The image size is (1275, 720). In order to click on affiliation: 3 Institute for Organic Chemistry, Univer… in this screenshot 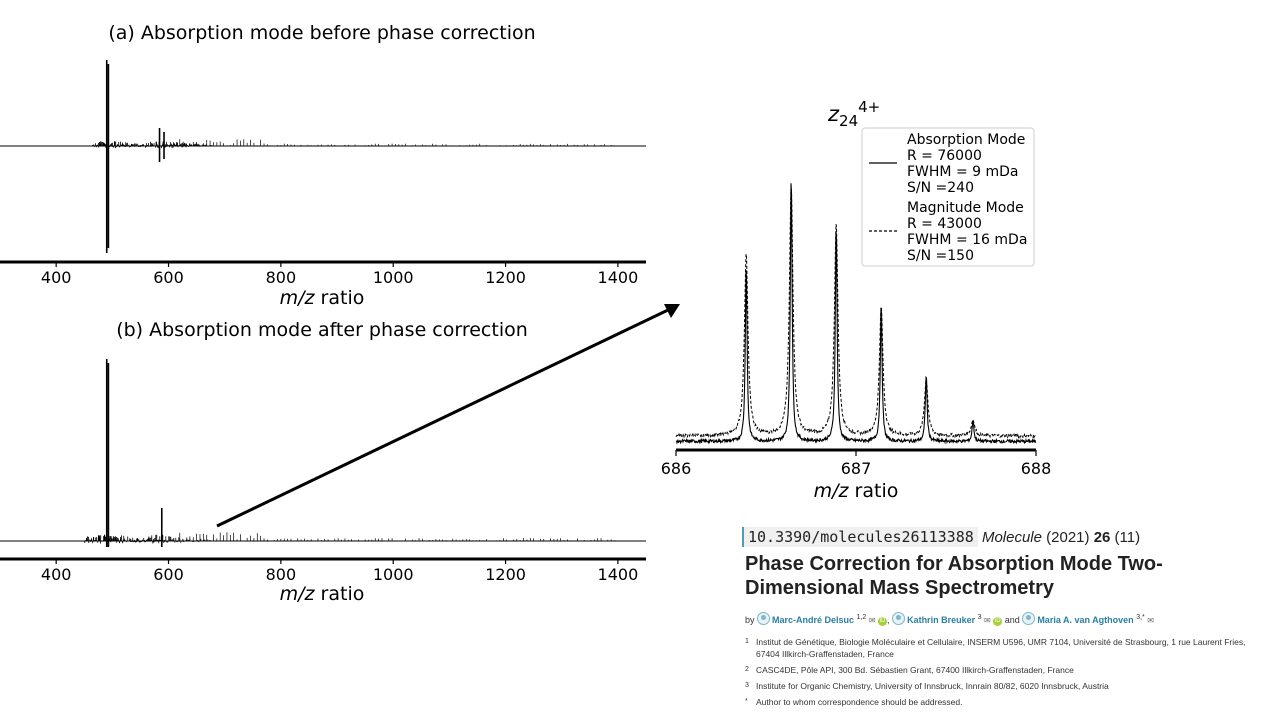, I will do `click(1003, 686)`.